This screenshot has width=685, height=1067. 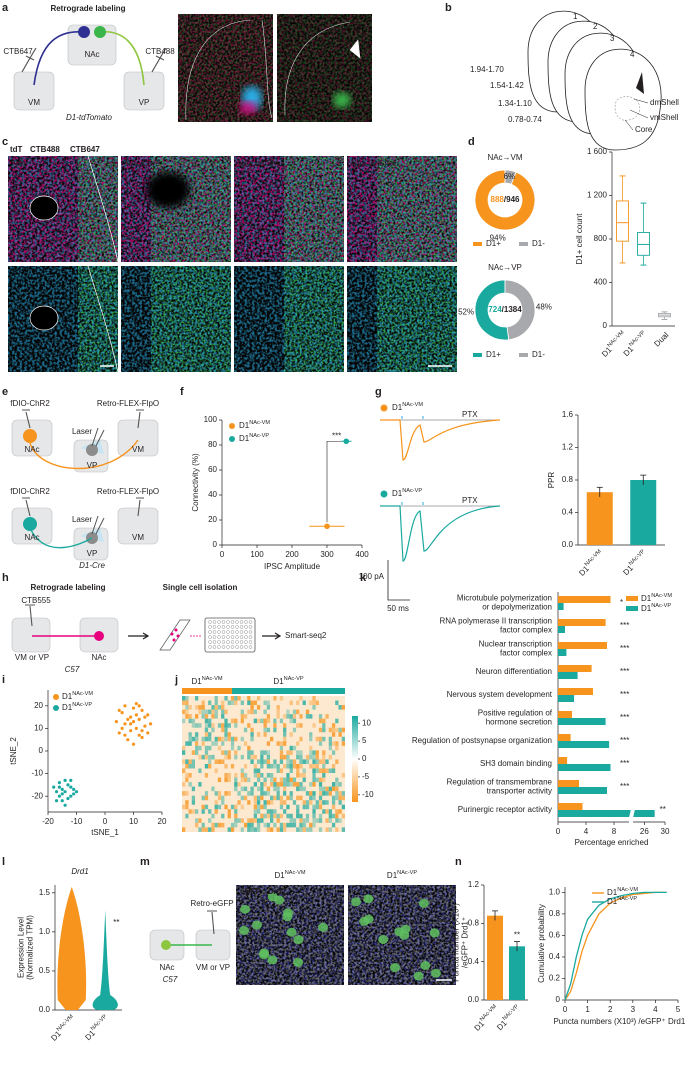 I want to click on stain-label: eGFP, so click(x=251, y=891).